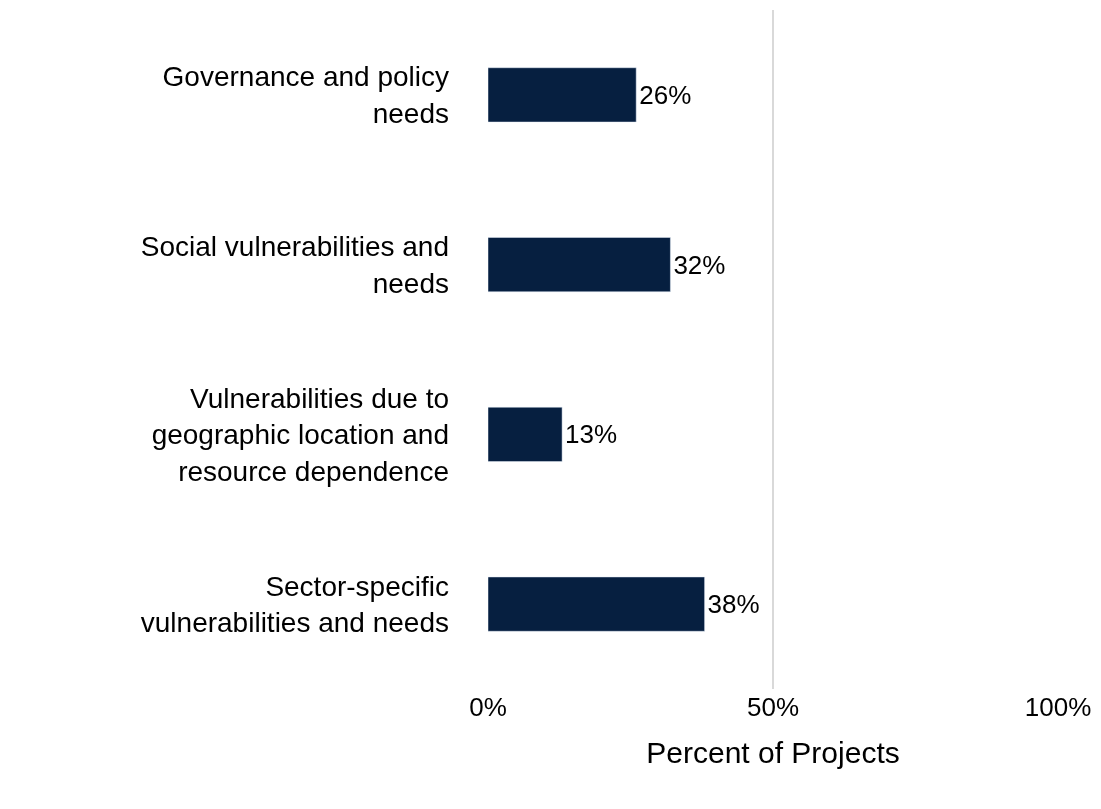 Image resolution: width=1101 pixels, height=809 pixels. Describe the element at coordinates (773, 707) in the screenshot. I see `x-tick-label: 50%` at that location.